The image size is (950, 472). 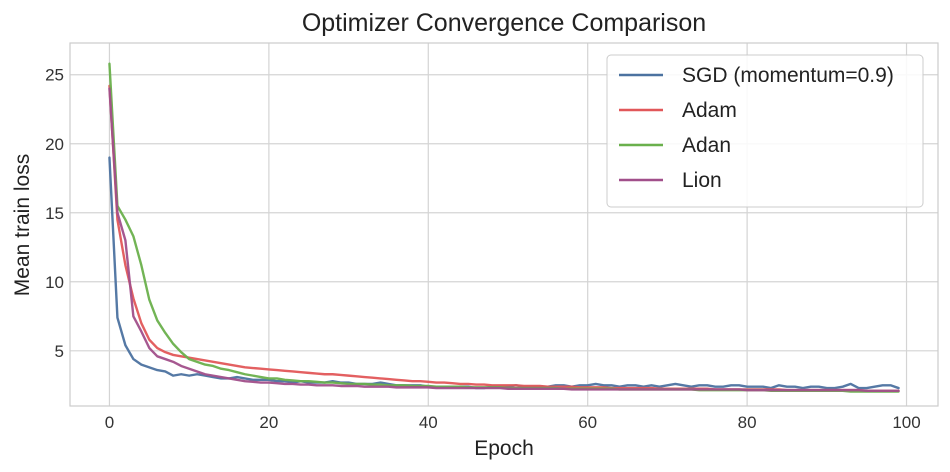 What do you see at coordinates (54, 144) in the screenshot?
I see `y-tick-label: 20` at bounding box center [54, 144].